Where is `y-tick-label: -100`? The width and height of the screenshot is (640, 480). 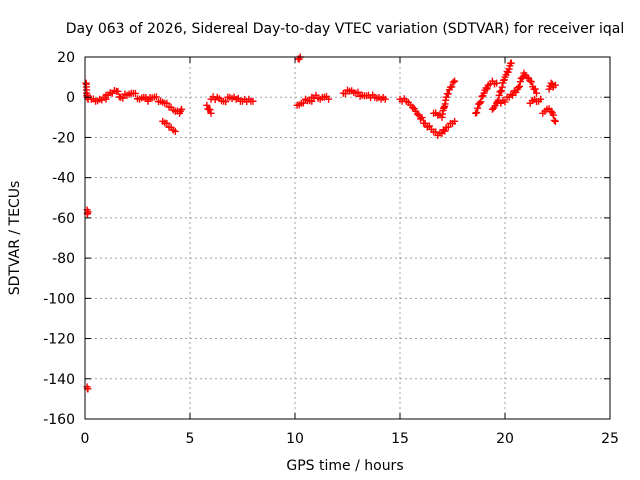 y-tick-label: -100 is located at coordinates (59, 299).